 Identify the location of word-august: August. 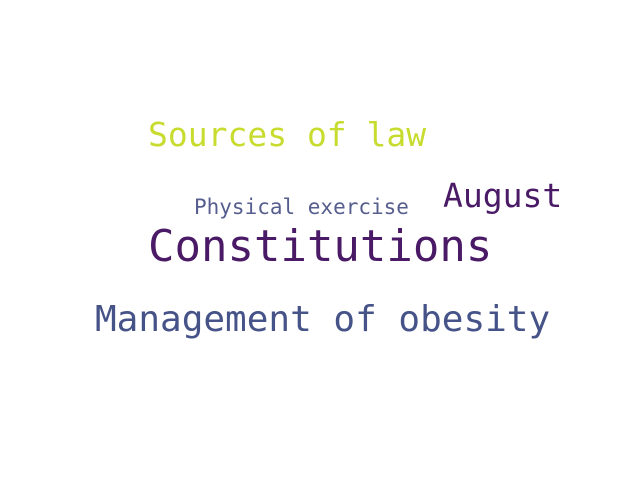
(503, 195).